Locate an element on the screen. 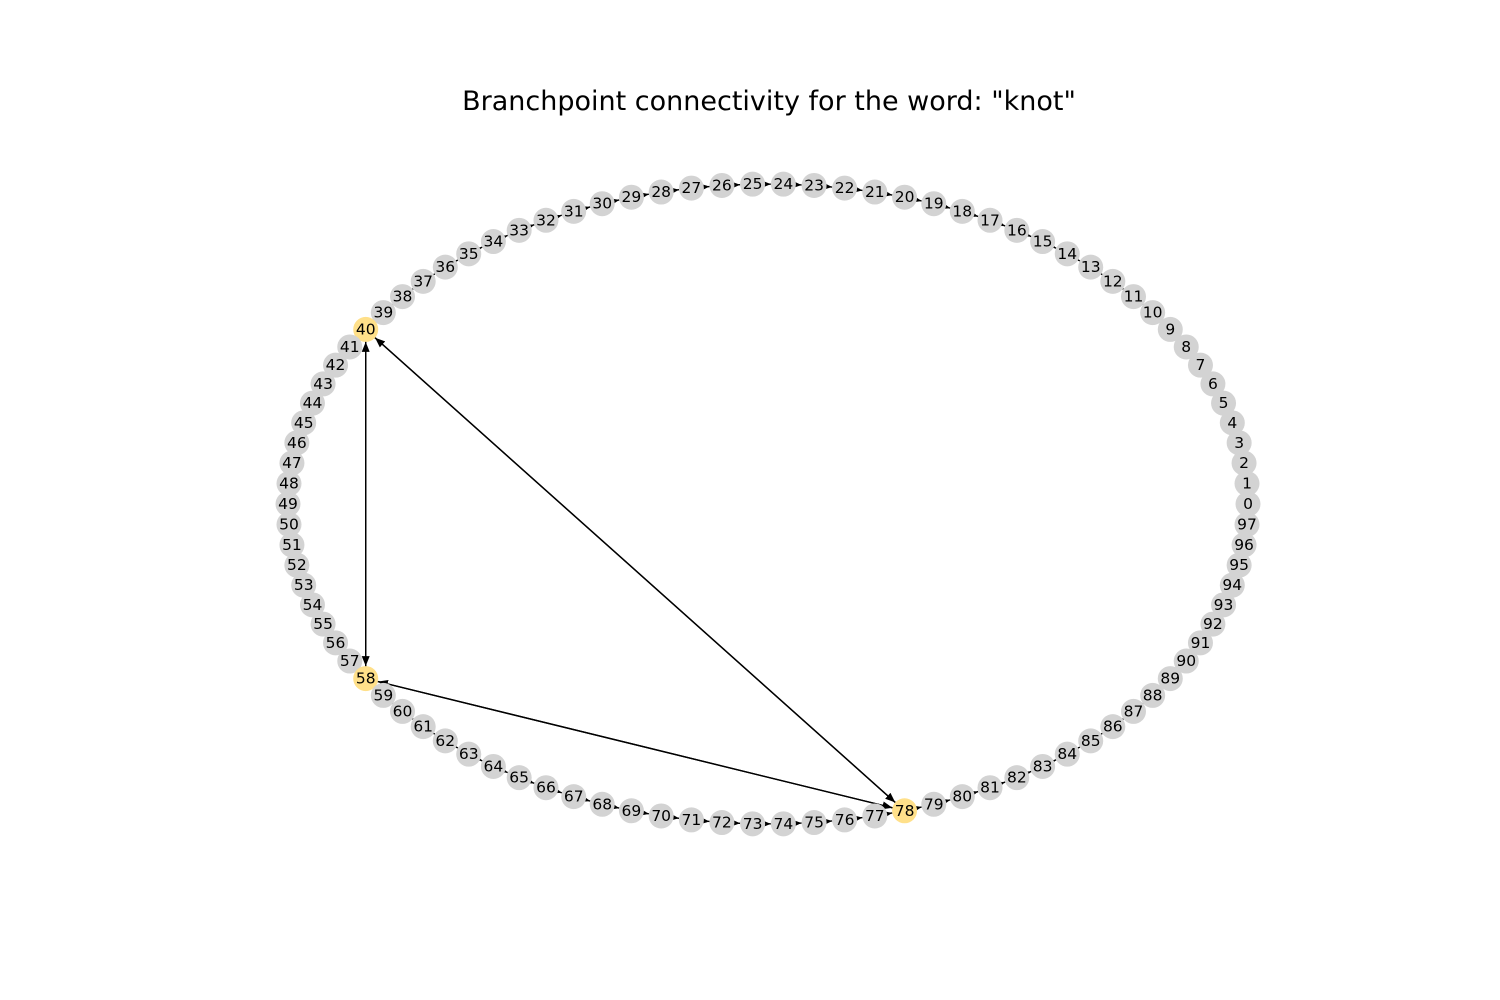  node-29: 29 is located at coordinates (631, 197).